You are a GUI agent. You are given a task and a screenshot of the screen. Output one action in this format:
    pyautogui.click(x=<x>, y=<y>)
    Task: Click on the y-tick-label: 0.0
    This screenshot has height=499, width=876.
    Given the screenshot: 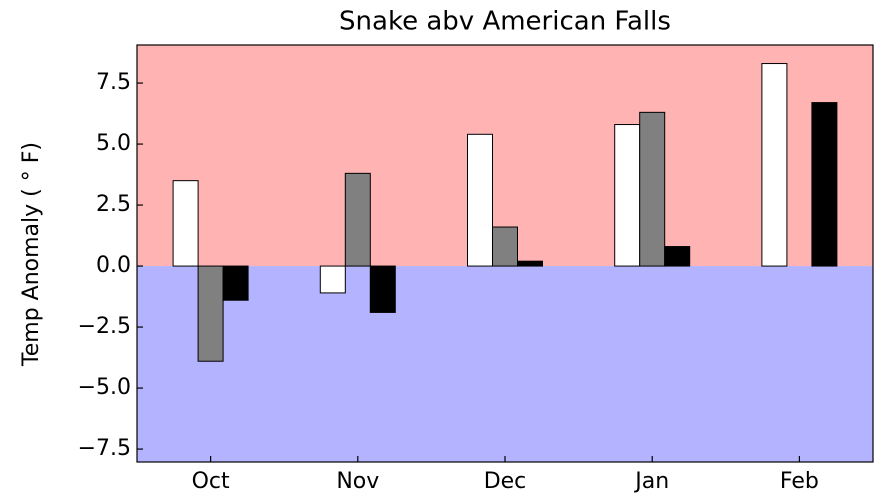 What is the action you would take?
    pyautogui.click(x=113, y=265)
    